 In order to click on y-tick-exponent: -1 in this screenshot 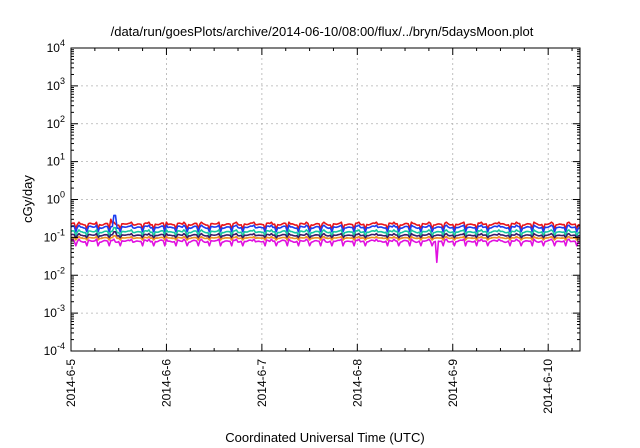, I will do `click(61, 232)`.